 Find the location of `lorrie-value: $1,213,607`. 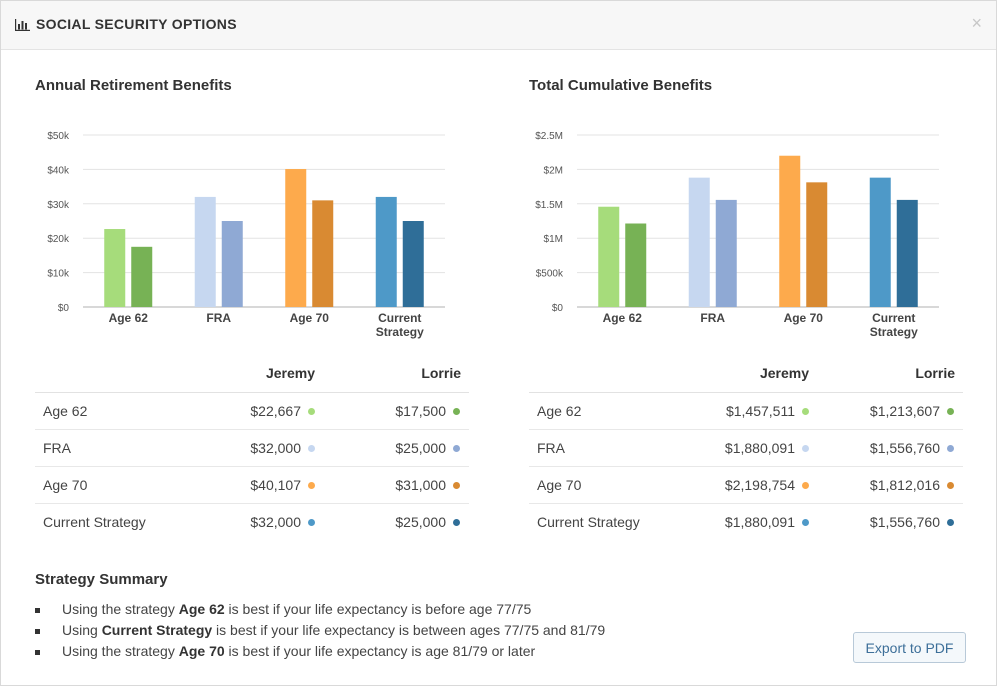

lorrie-value: $1,213,607 is located at coordinates (904, 411).